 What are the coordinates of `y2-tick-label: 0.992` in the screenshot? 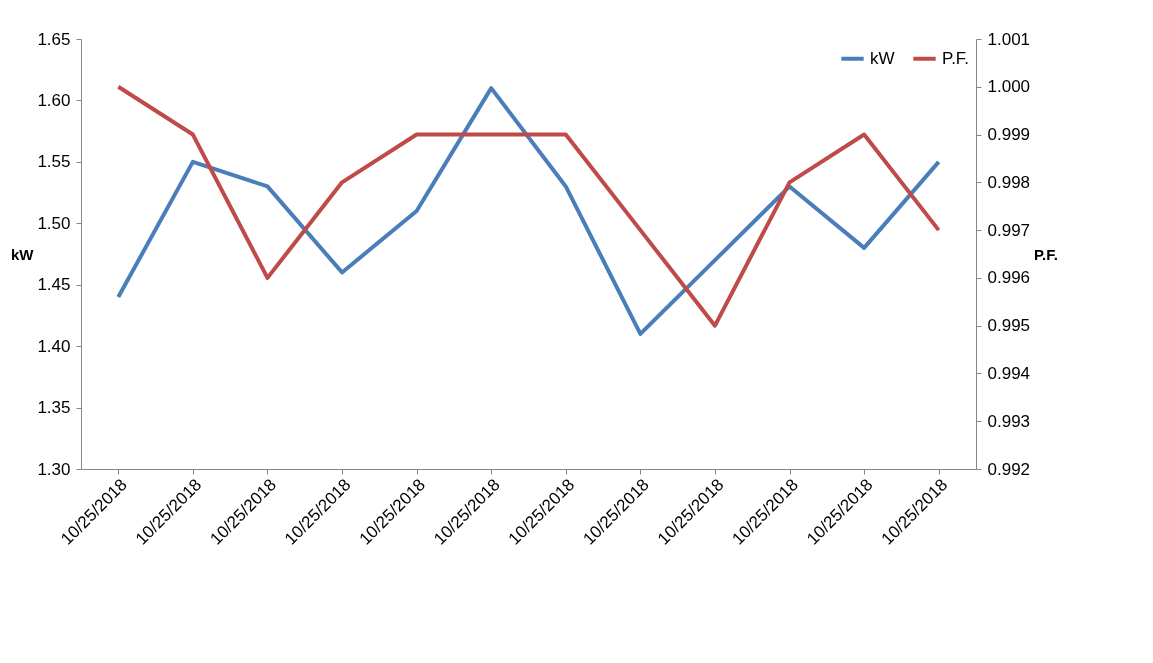 It's located at (1009, 469).